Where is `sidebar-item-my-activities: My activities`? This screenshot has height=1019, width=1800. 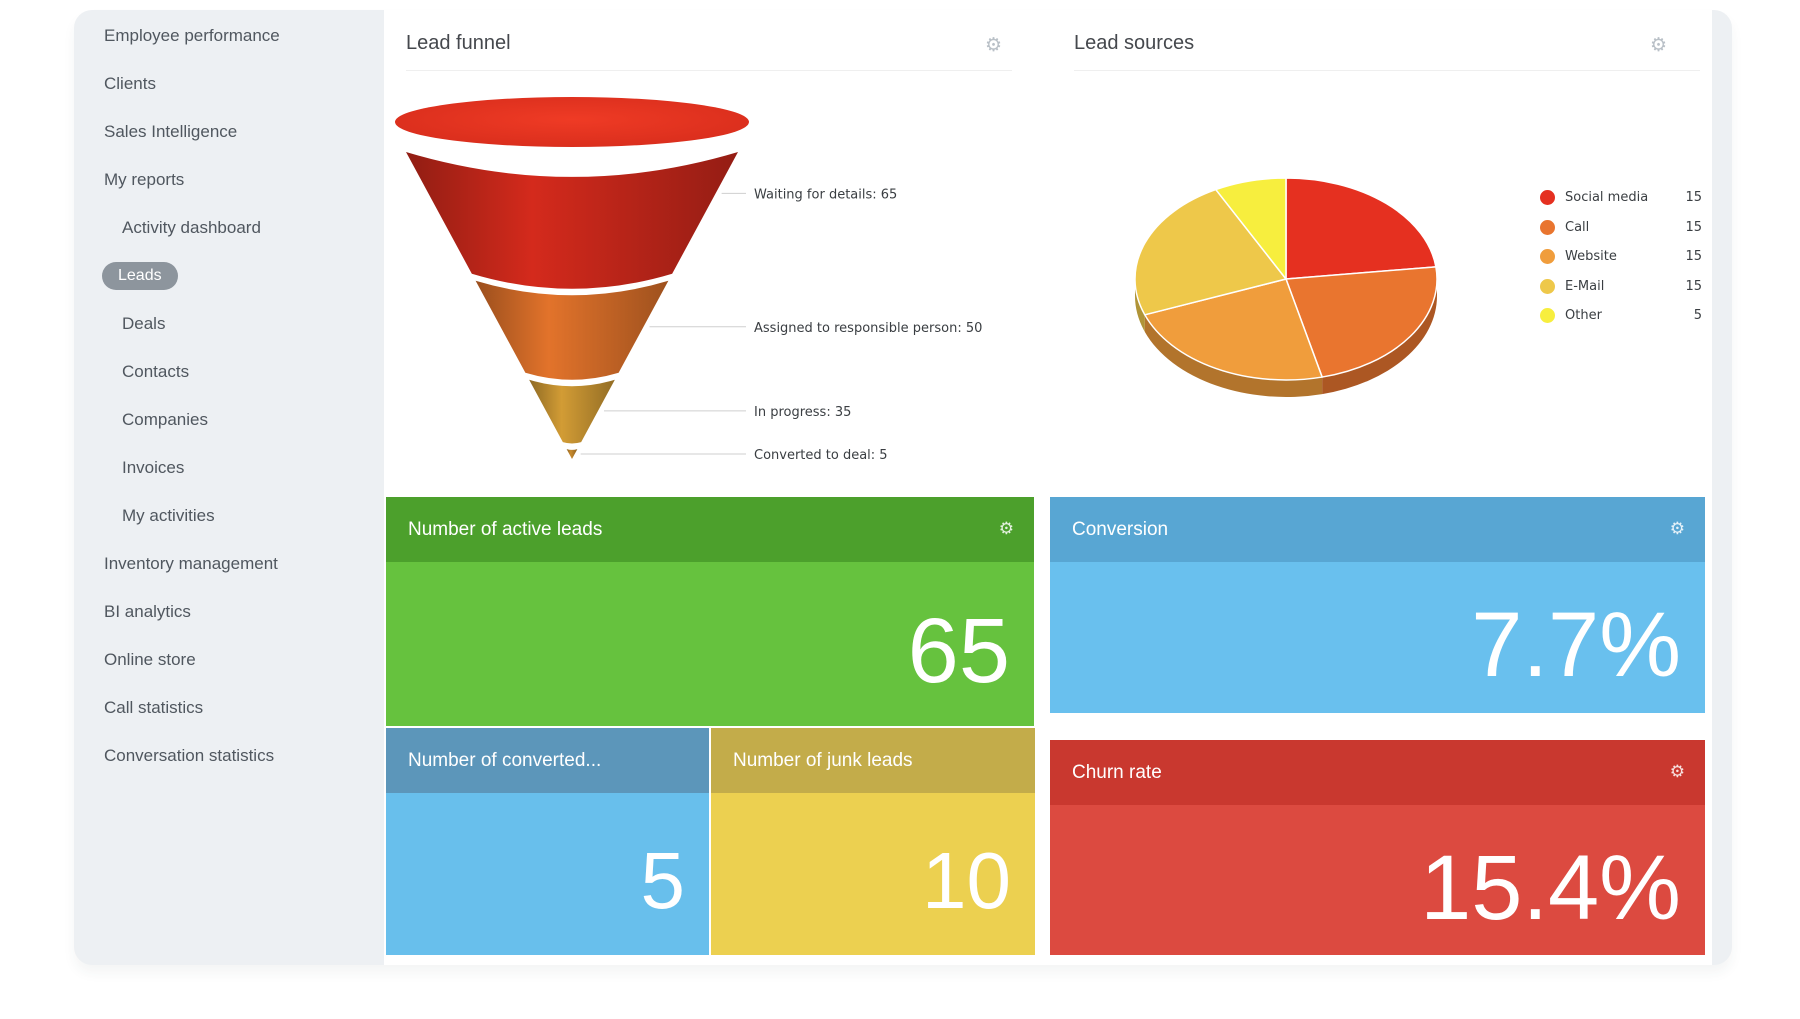 sidebar-item-my-activities: My activities is located at coordinates (168, 515).